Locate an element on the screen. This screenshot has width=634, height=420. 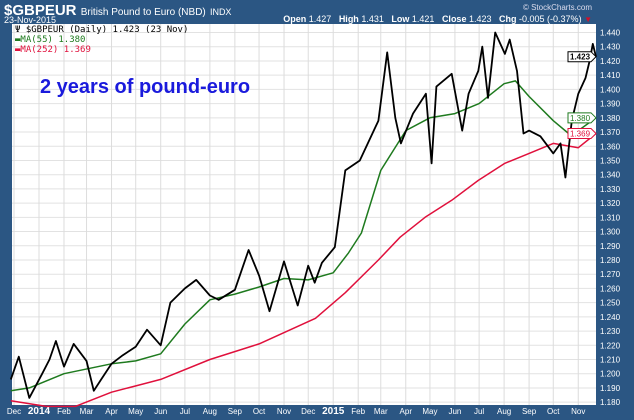
y-tick-label: 1.430 is located at coordinates (610, 47).